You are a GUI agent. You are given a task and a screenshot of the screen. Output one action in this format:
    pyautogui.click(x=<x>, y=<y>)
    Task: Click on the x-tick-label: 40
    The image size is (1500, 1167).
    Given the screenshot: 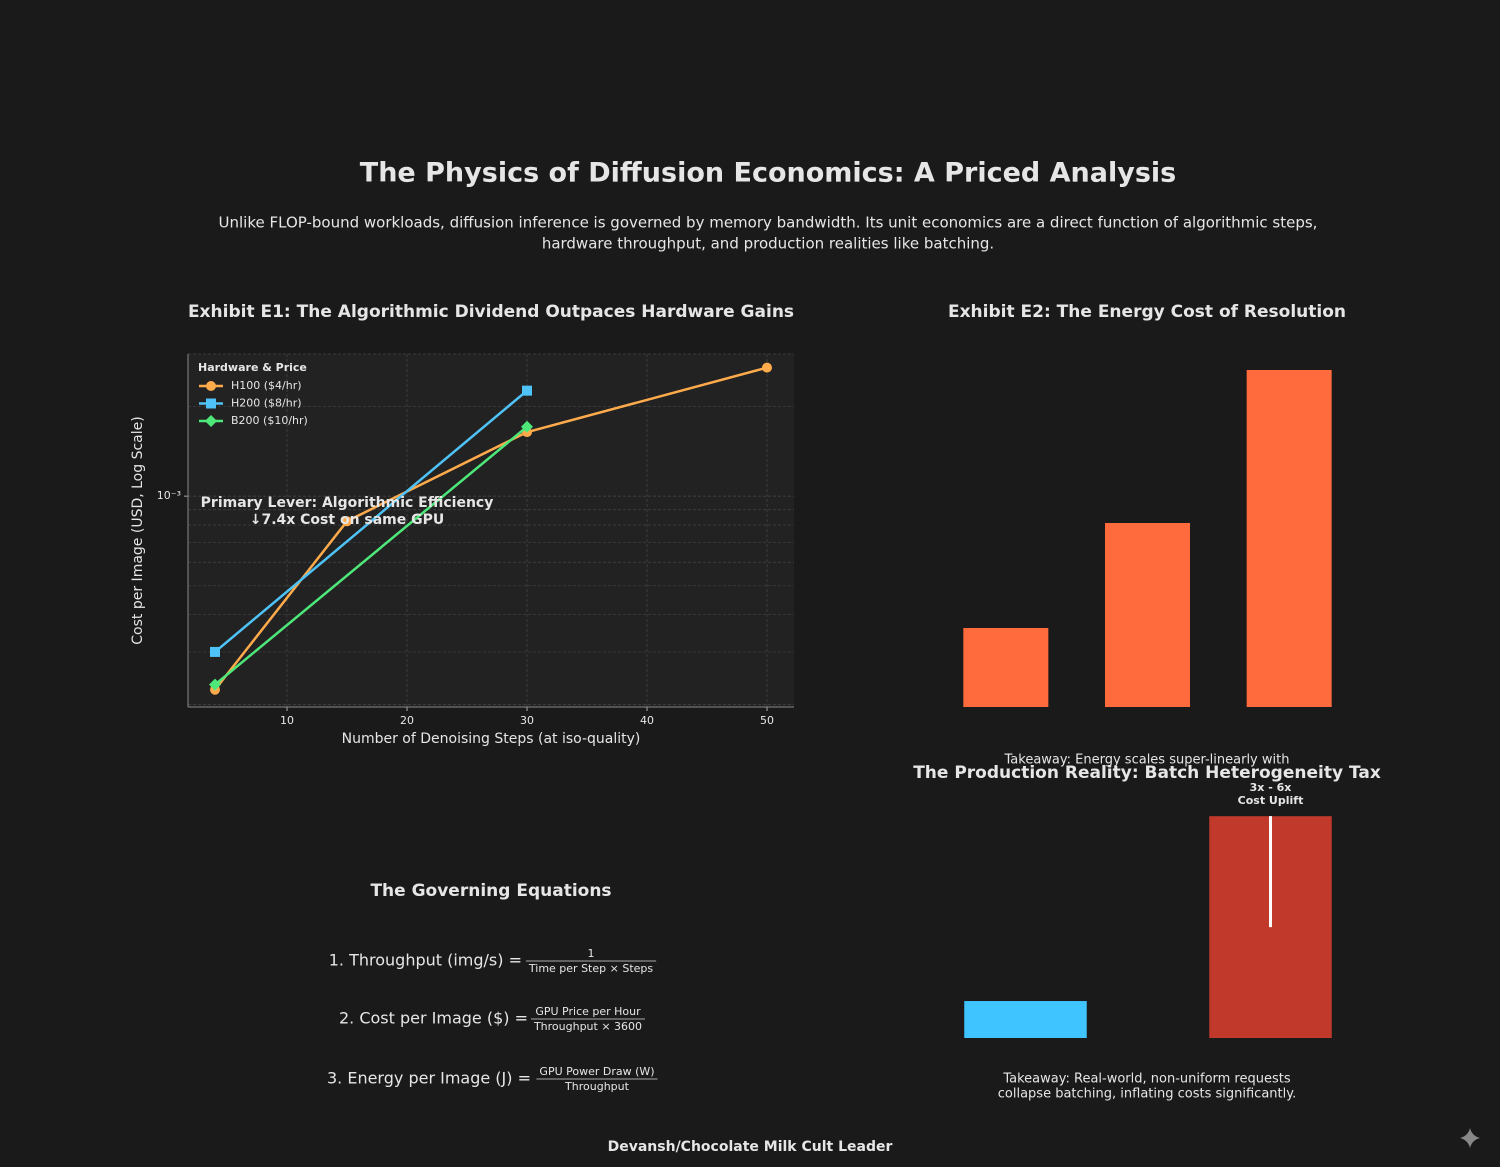 What is the action you would take?
    pyautogui.click(x=647, y=720)
    